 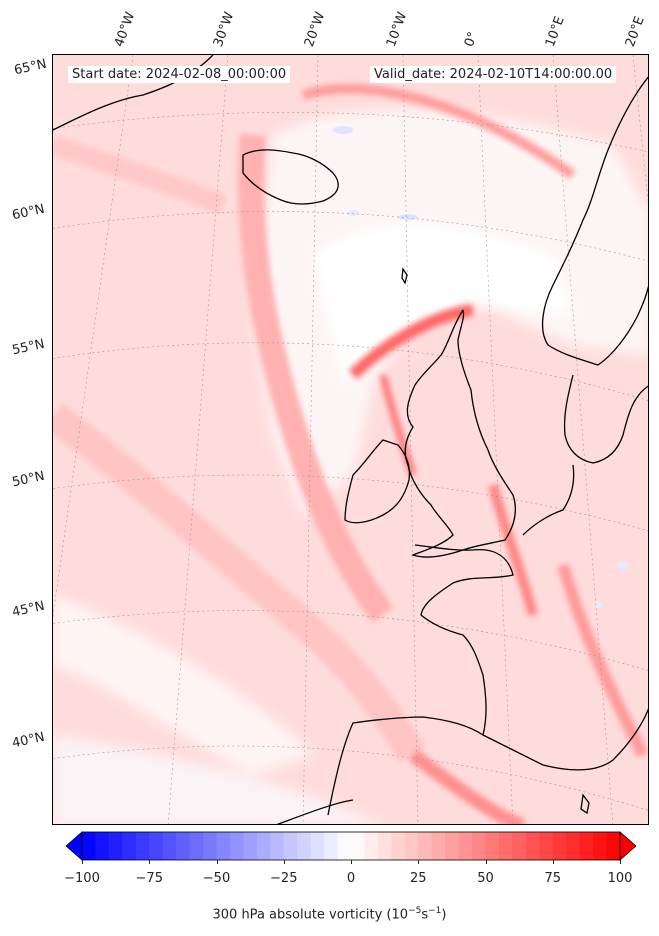 I want to click on colorbar-tick-label: −50, so click(x=216, y=878).